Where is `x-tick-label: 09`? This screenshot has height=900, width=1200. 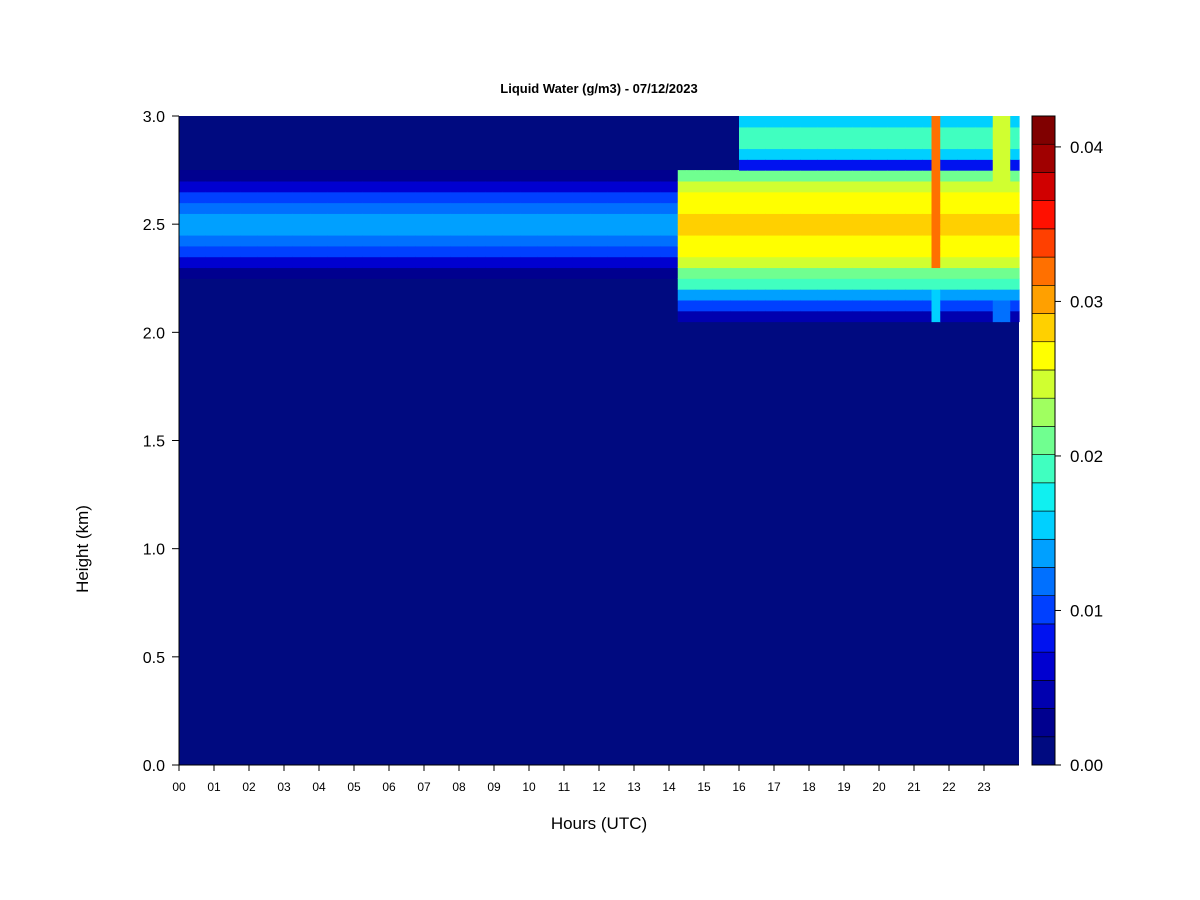
x-tick-label: 09 is located at coordinates (494, 787).